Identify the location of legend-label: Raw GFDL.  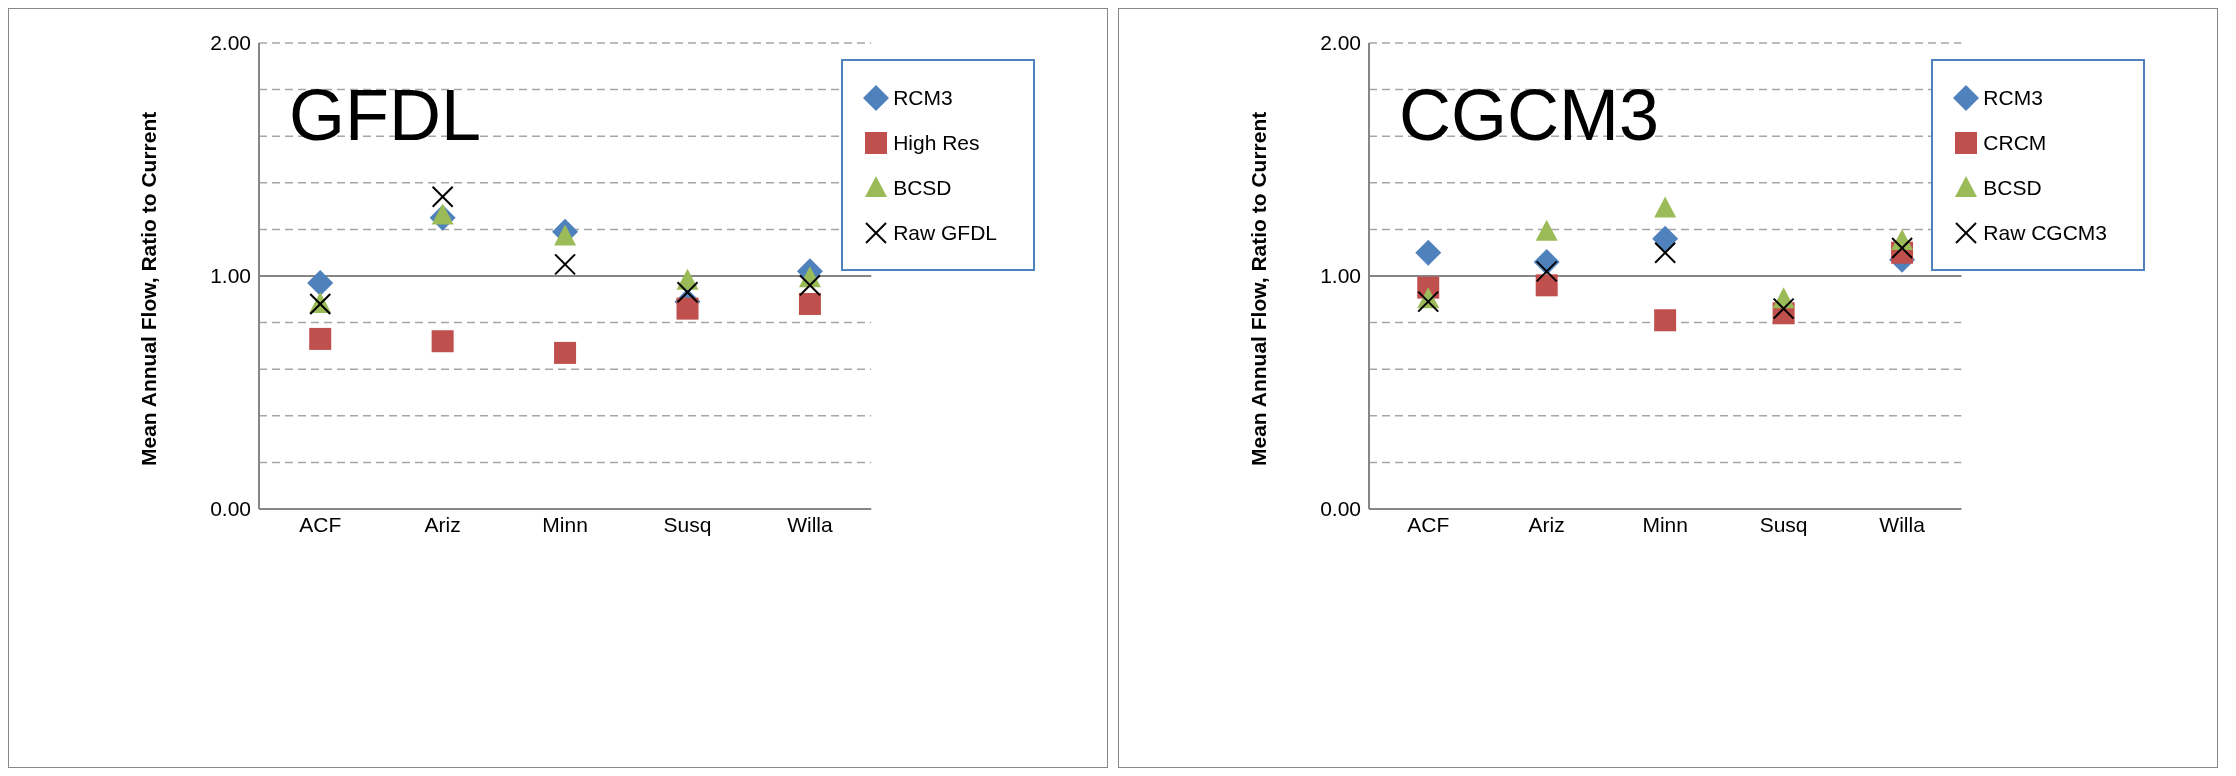
(945, 232).